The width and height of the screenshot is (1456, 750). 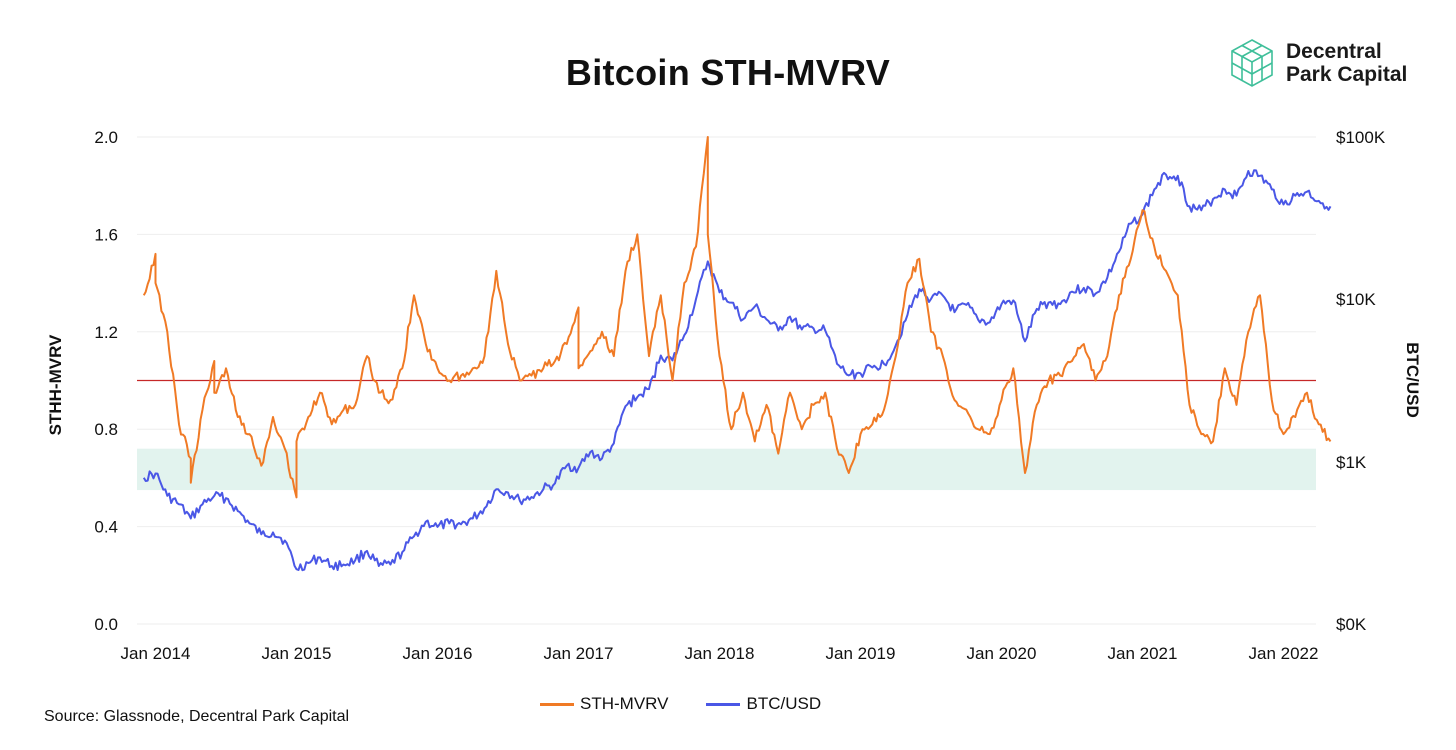 I want to click on y-tick-label-left: 0.0, so click(x=106, y=624).